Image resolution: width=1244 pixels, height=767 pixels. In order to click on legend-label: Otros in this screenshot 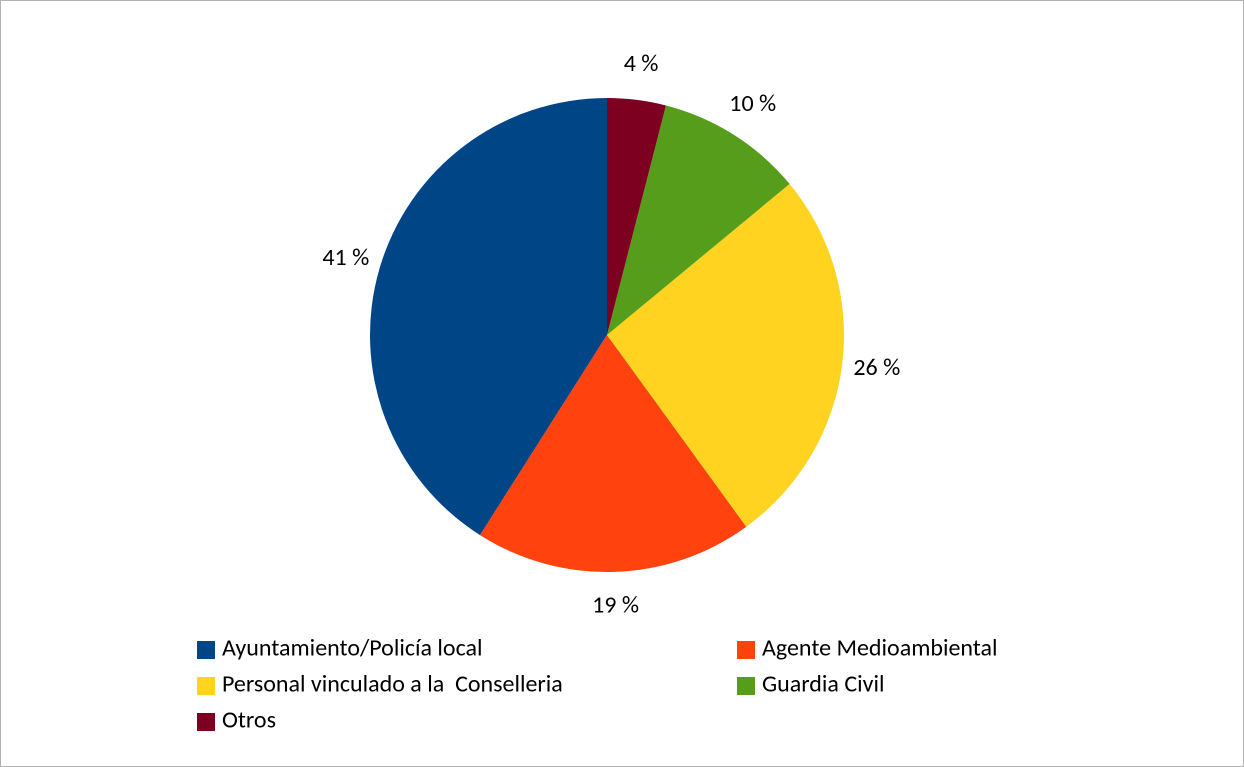, I will do `click(249, 720)`.